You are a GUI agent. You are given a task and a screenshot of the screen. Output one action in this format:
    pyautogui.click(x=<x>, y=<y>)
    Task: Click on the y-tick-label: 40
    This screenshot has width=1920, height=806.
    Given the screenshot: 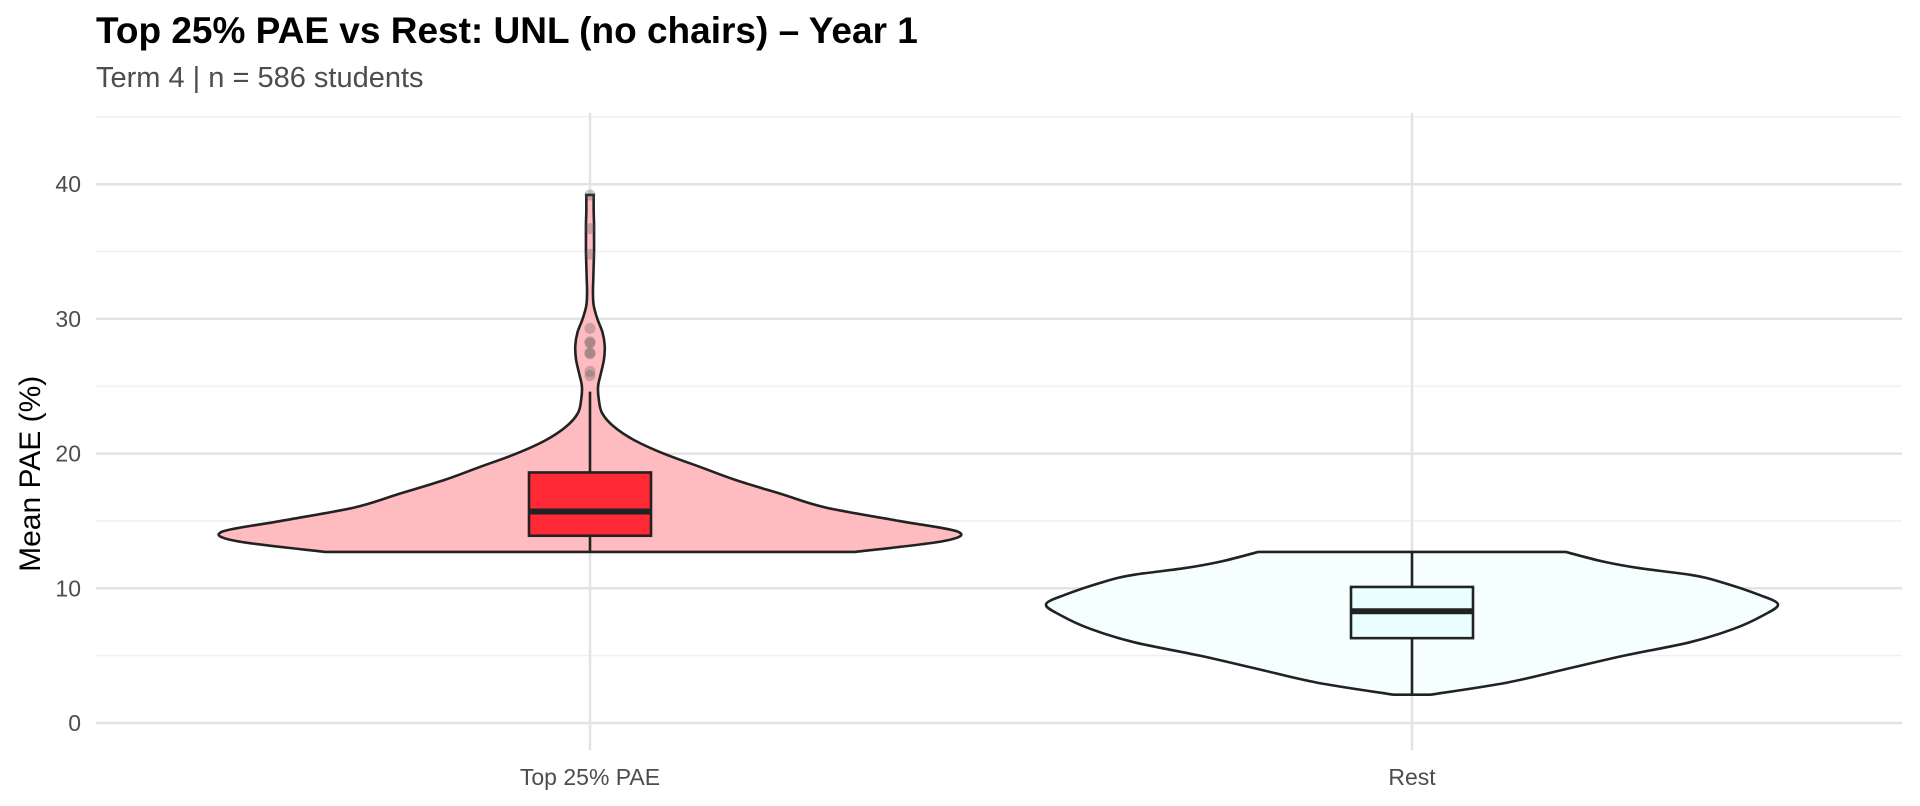 What is the action you would take?
    pyautogui.click(x=68, y=184)
    